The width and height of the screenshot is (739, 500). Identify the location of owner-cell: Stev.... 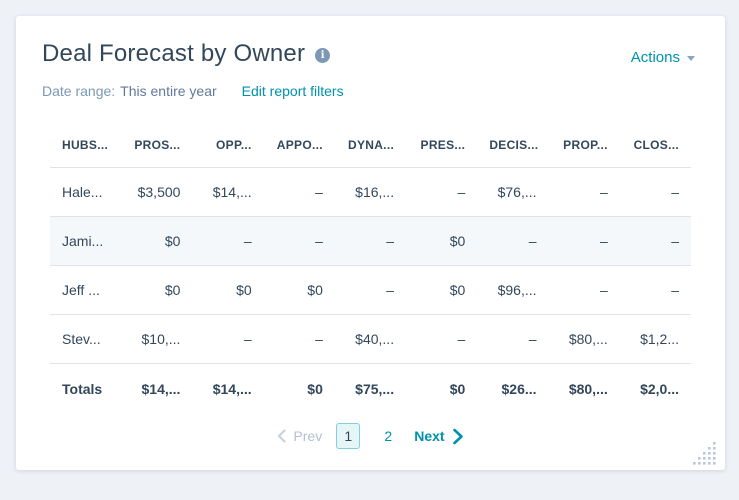
(86, 339).